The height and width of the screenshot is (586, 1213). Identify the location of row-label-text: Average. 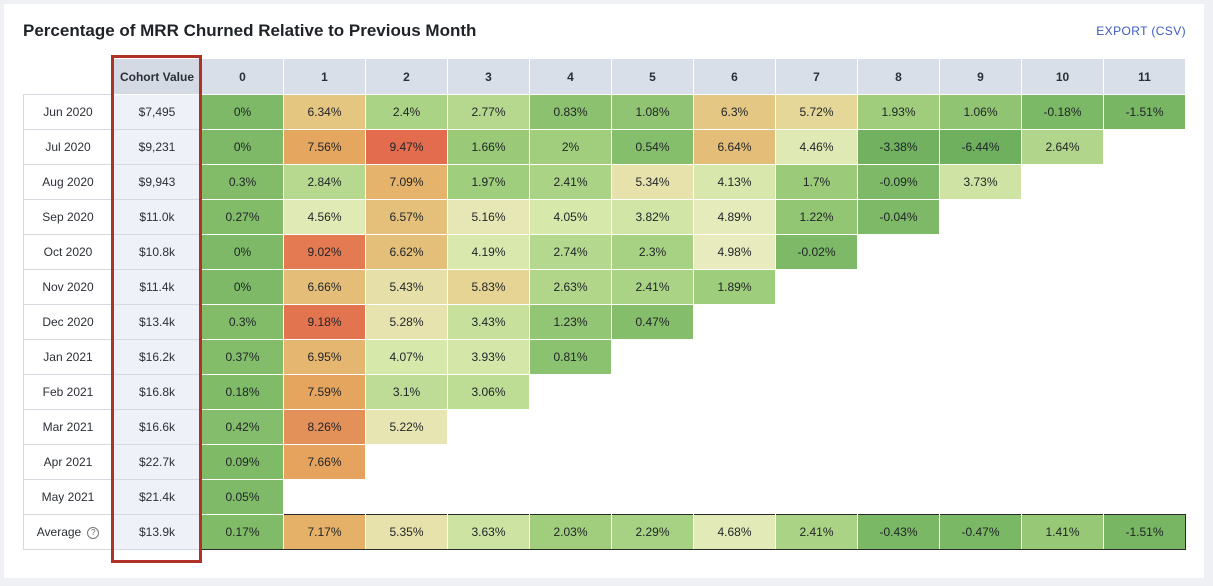
(59, 532).